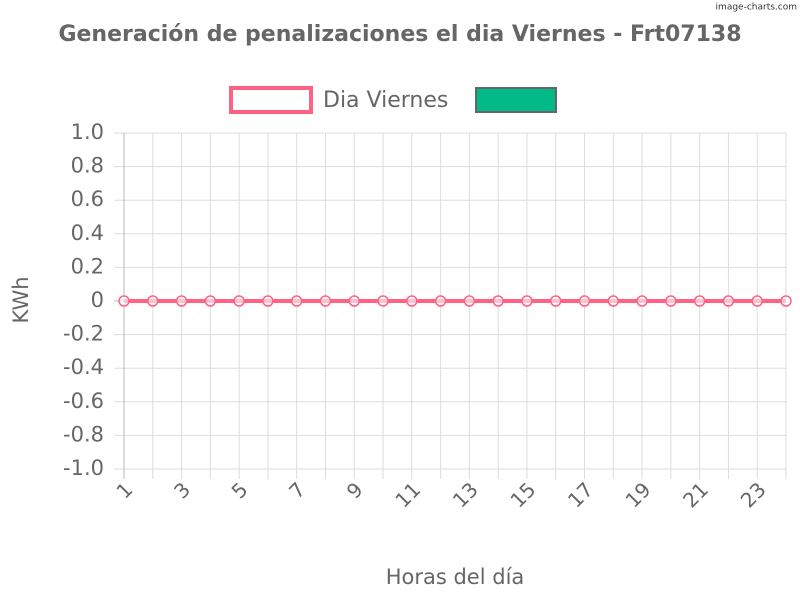 This screenshot has width=800, height=600. What do you see at coordinates (385, 100) in the screenshot?
I see `legend-label: Dia Viernes` at bounding box center [385, 100].